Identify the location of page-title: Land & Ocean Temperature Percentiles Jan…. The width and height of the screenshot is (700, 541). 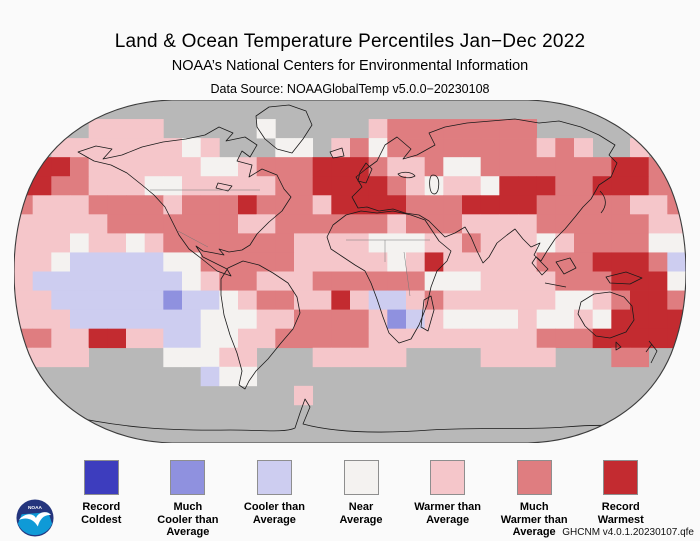
(350, 41).